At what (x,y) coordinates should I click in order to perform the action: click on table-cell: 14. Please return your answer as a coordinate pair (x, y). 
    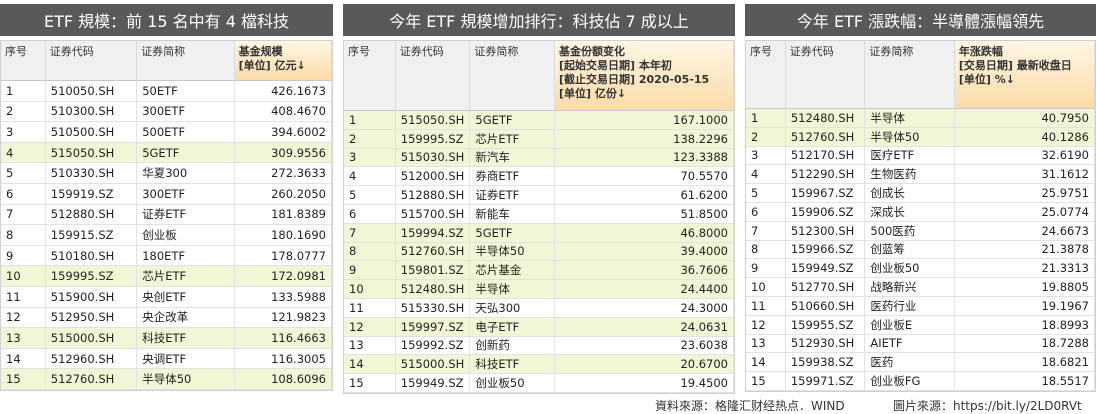
    Looking at the image, I should click on (23, 359).